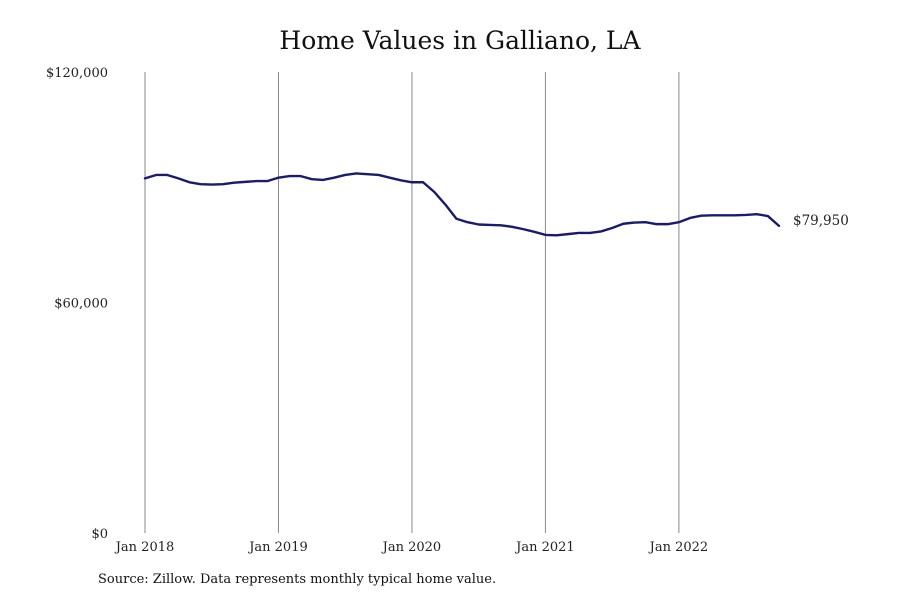  What do you see at coordinates (462, 204) in the screenshot?
I see `series-line` at bounding box center [462, 204].